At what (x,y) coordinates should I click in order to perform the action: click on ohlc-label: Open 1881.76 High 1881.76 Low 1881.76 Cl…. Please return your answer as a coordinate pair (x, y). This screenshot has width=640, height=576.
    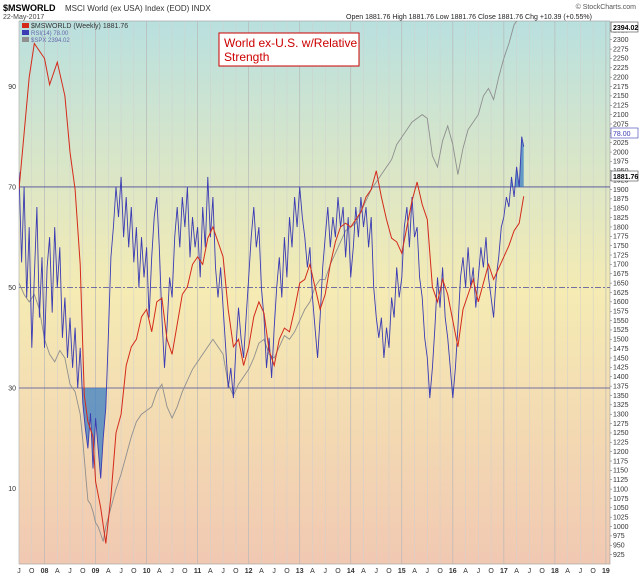
    Looking at the image, I should click on (469, 17).